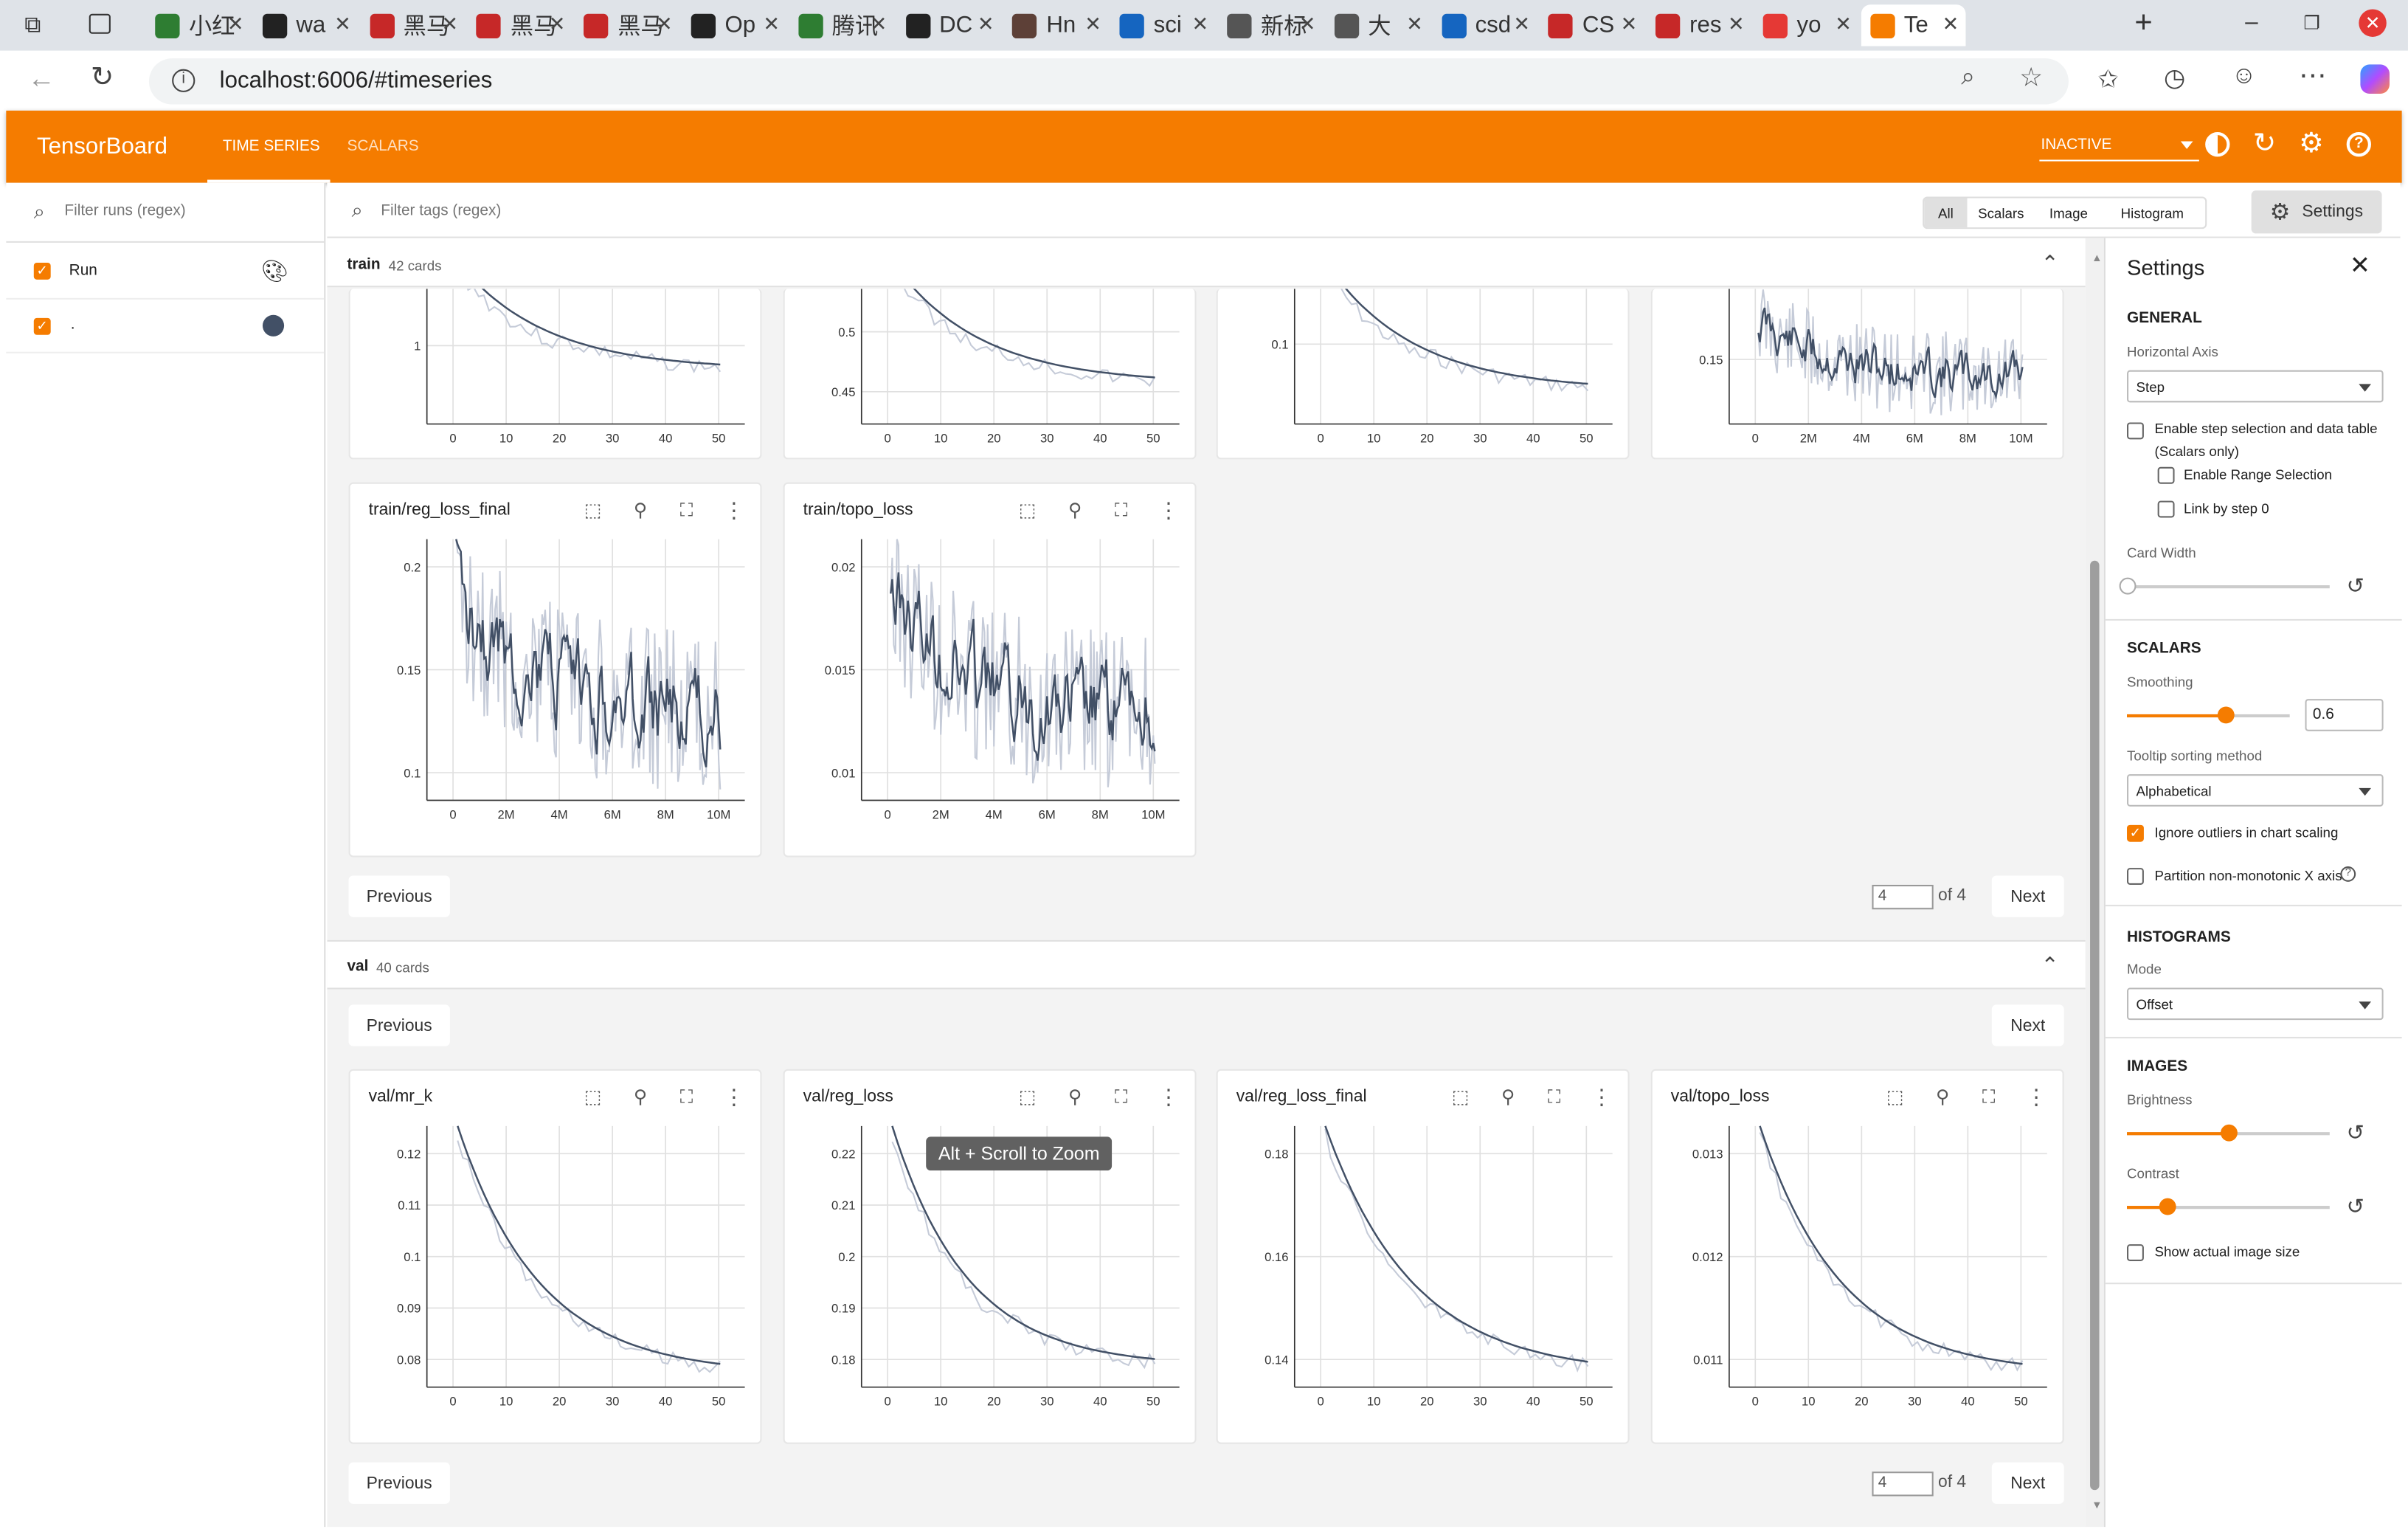 This screenshot has height=1532, width=2408. Describe the element at coordinates (557, 692) in the screenshot. I see `scalar-chart: 0 2M 4M 6M 8M 10M 0.2 0.15 0.1` at that location.